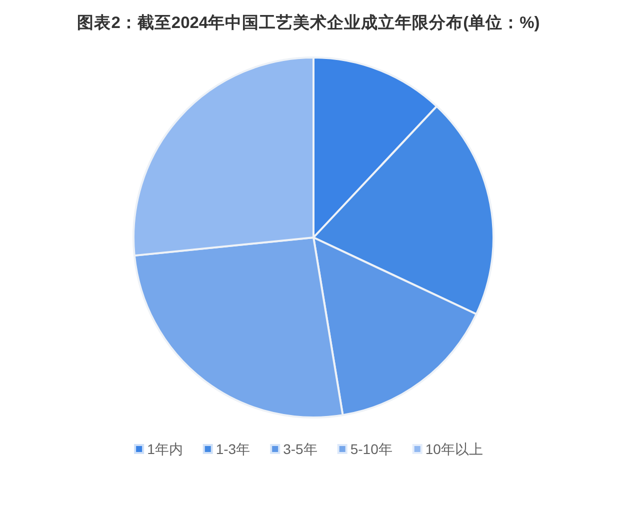  What do you see at coordinates (371, 449) in the screenshot?
I see `legend-label: 5-10年` at bounding box center [371, 449].